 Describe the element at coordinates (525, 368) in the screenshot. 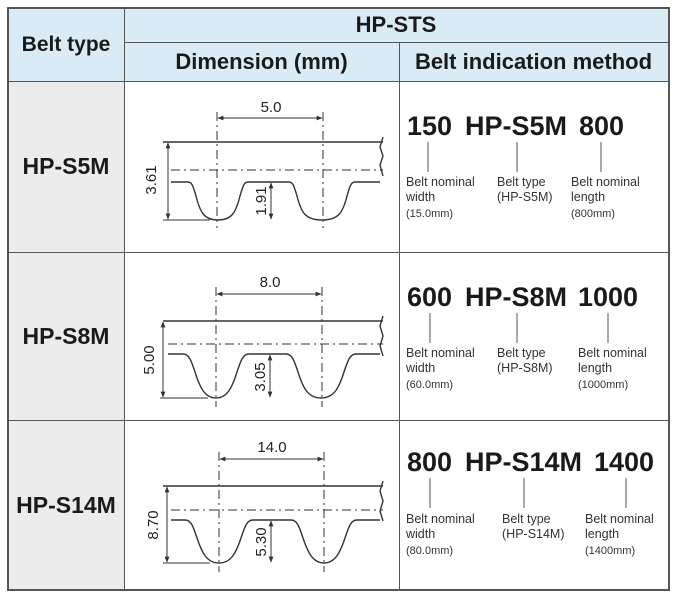

I see `type-label-s8m: (HP-S8M)` at that location.